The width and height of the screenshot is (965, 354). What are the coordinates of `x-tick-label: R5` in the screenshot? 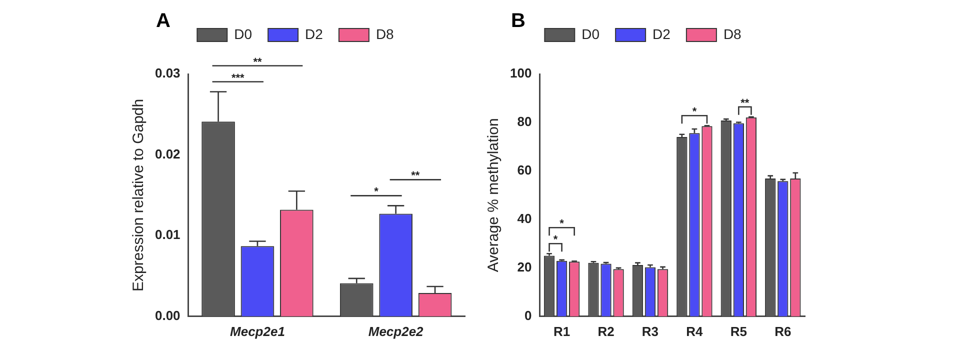 It's located at (738, 331).